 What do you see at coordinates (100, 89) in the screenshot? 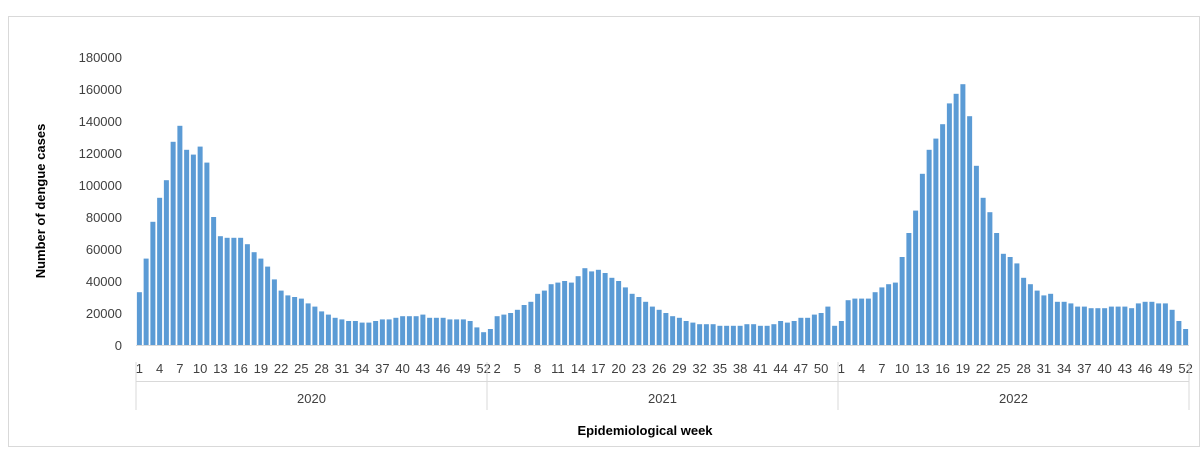
I see `y-tick-label: 160000` at bounding box center [100, 89].